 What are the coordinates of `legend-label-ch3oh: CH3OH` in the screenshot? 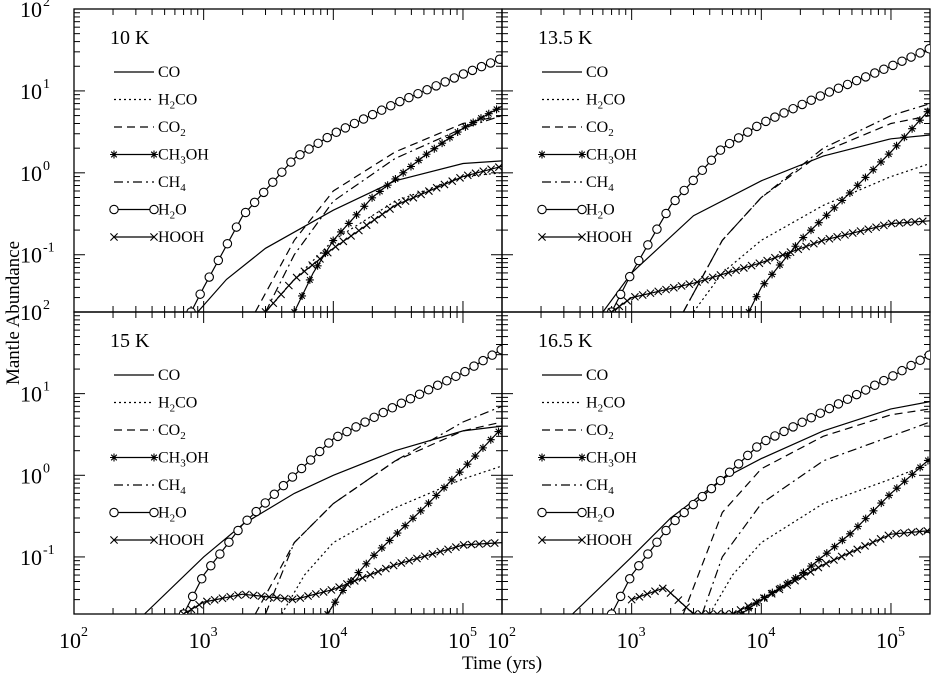 It's located at (611, 157).